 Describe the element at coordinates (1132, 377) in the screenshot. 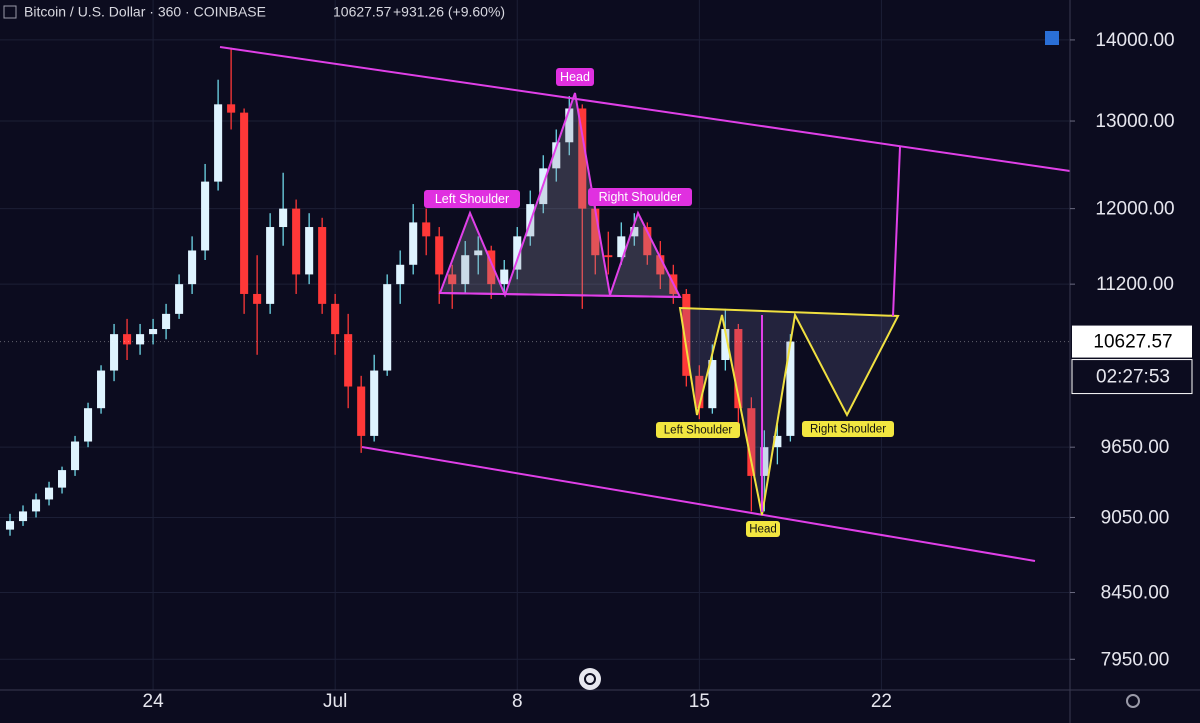

I see `countdown-box` at that location.